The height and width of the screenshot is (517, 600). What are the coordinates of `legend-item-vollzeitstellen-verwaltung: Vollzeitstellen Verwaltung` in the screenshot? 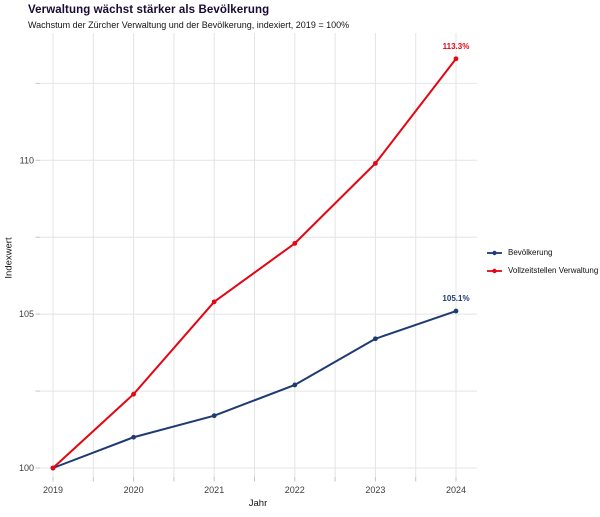 It's located at (542, 270).